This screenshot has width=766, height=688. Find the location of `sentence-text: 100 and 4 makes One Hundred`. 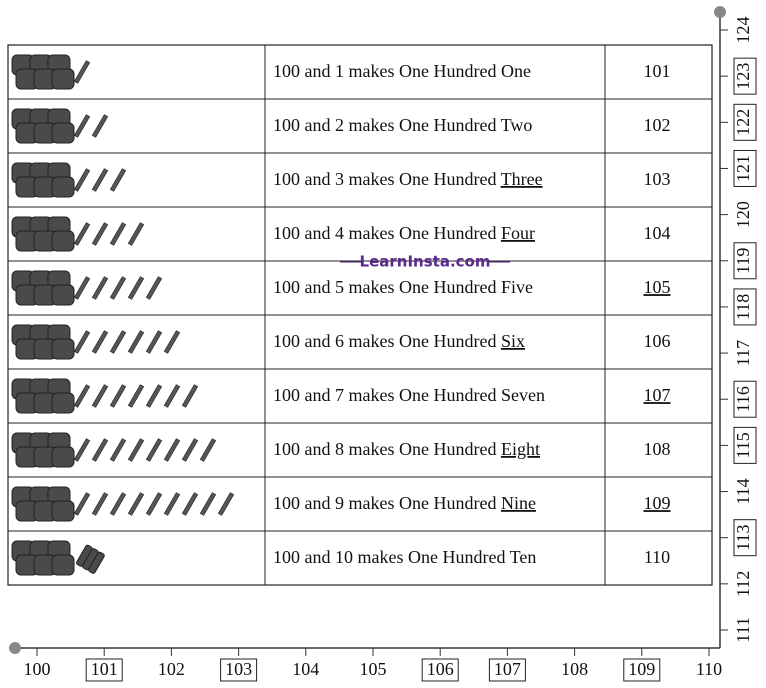

sentence-text: 100 and 4 makes One Hundred is located at coordinates (384, 233).